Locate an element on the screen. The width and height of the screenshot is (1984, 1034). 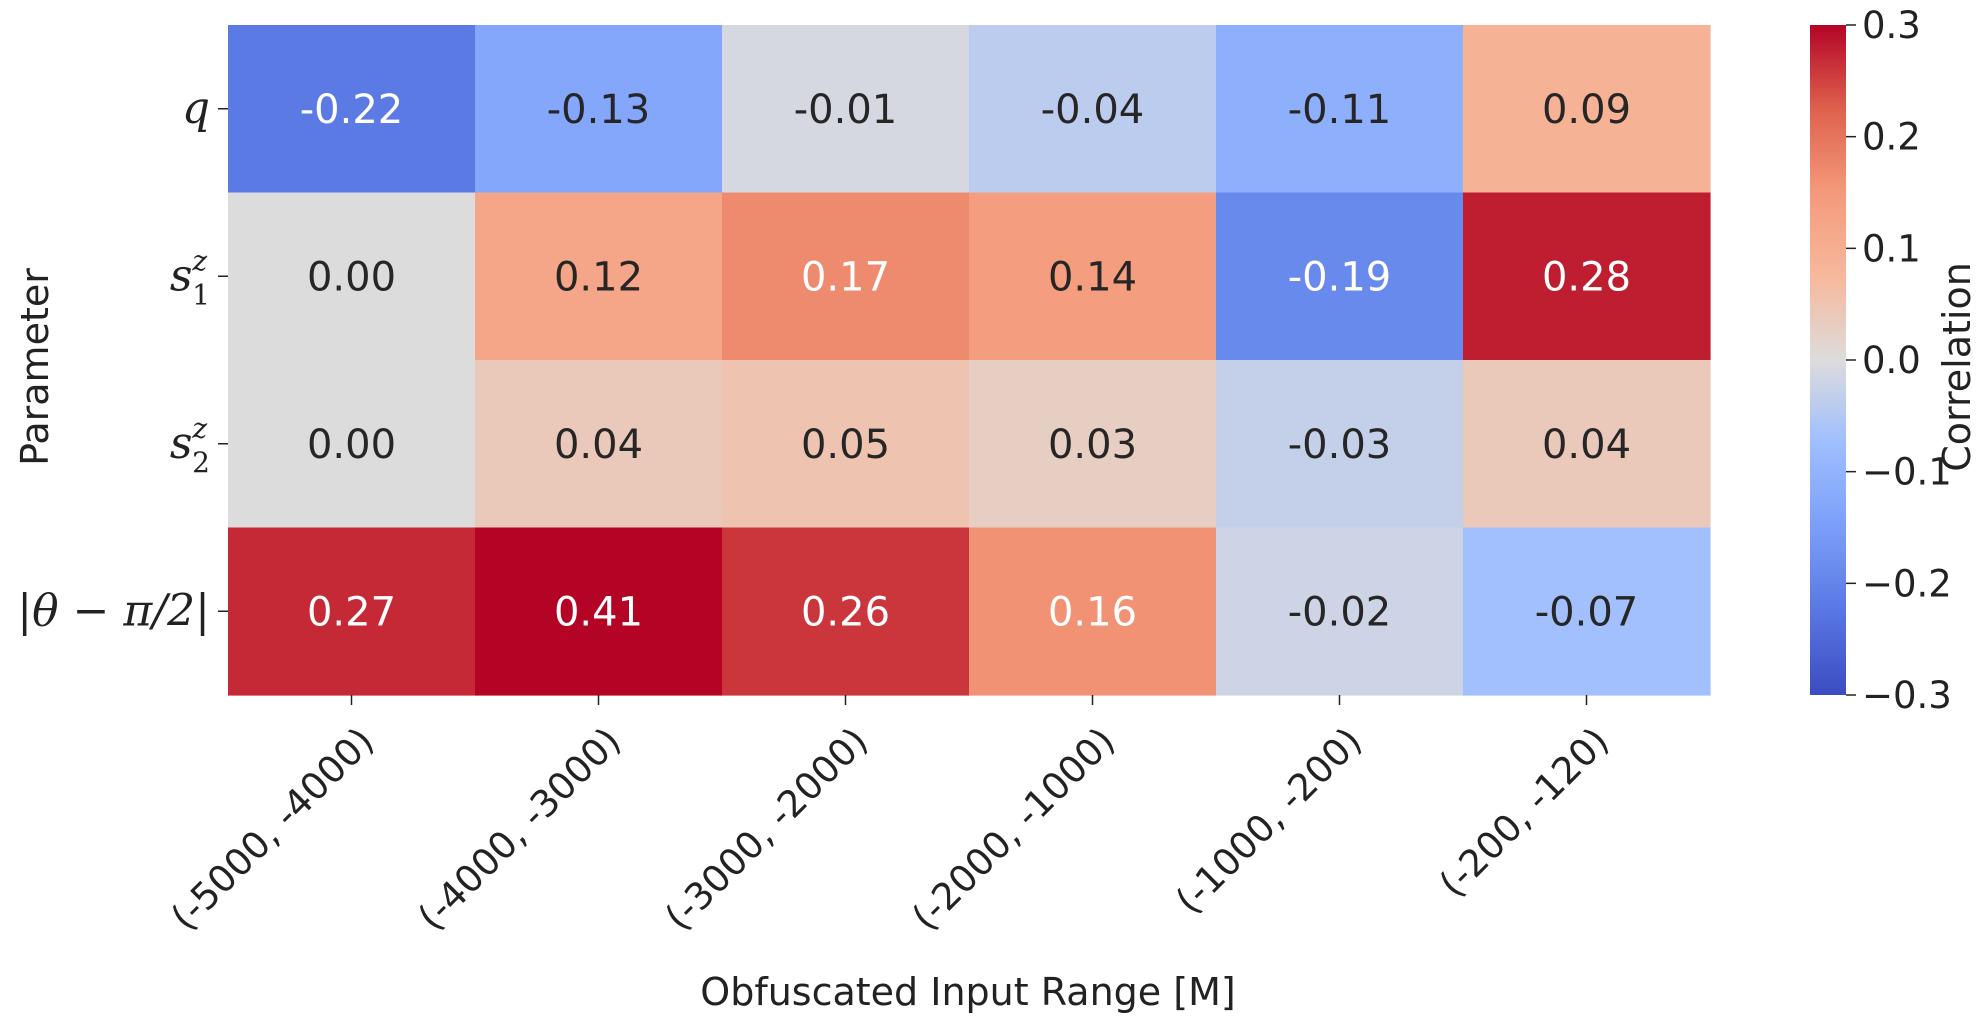
cell-value: -0.01 is located at coordinates (846, 110).